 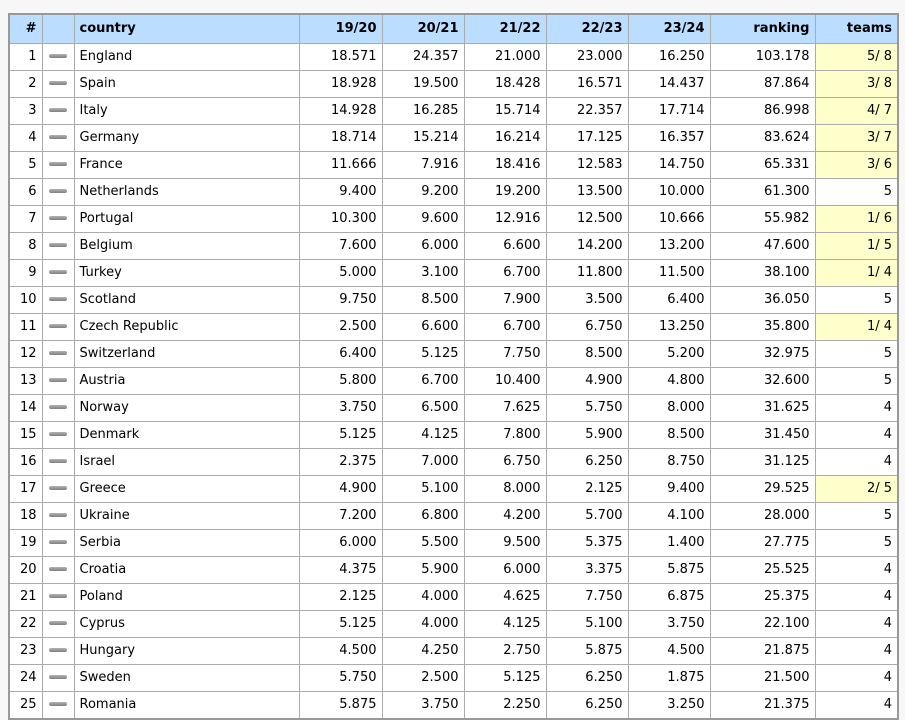 What do you see at coordinates (25, 624) in the screenshot?
I see `rank-cell: 22` at bounding box center [25, 624].